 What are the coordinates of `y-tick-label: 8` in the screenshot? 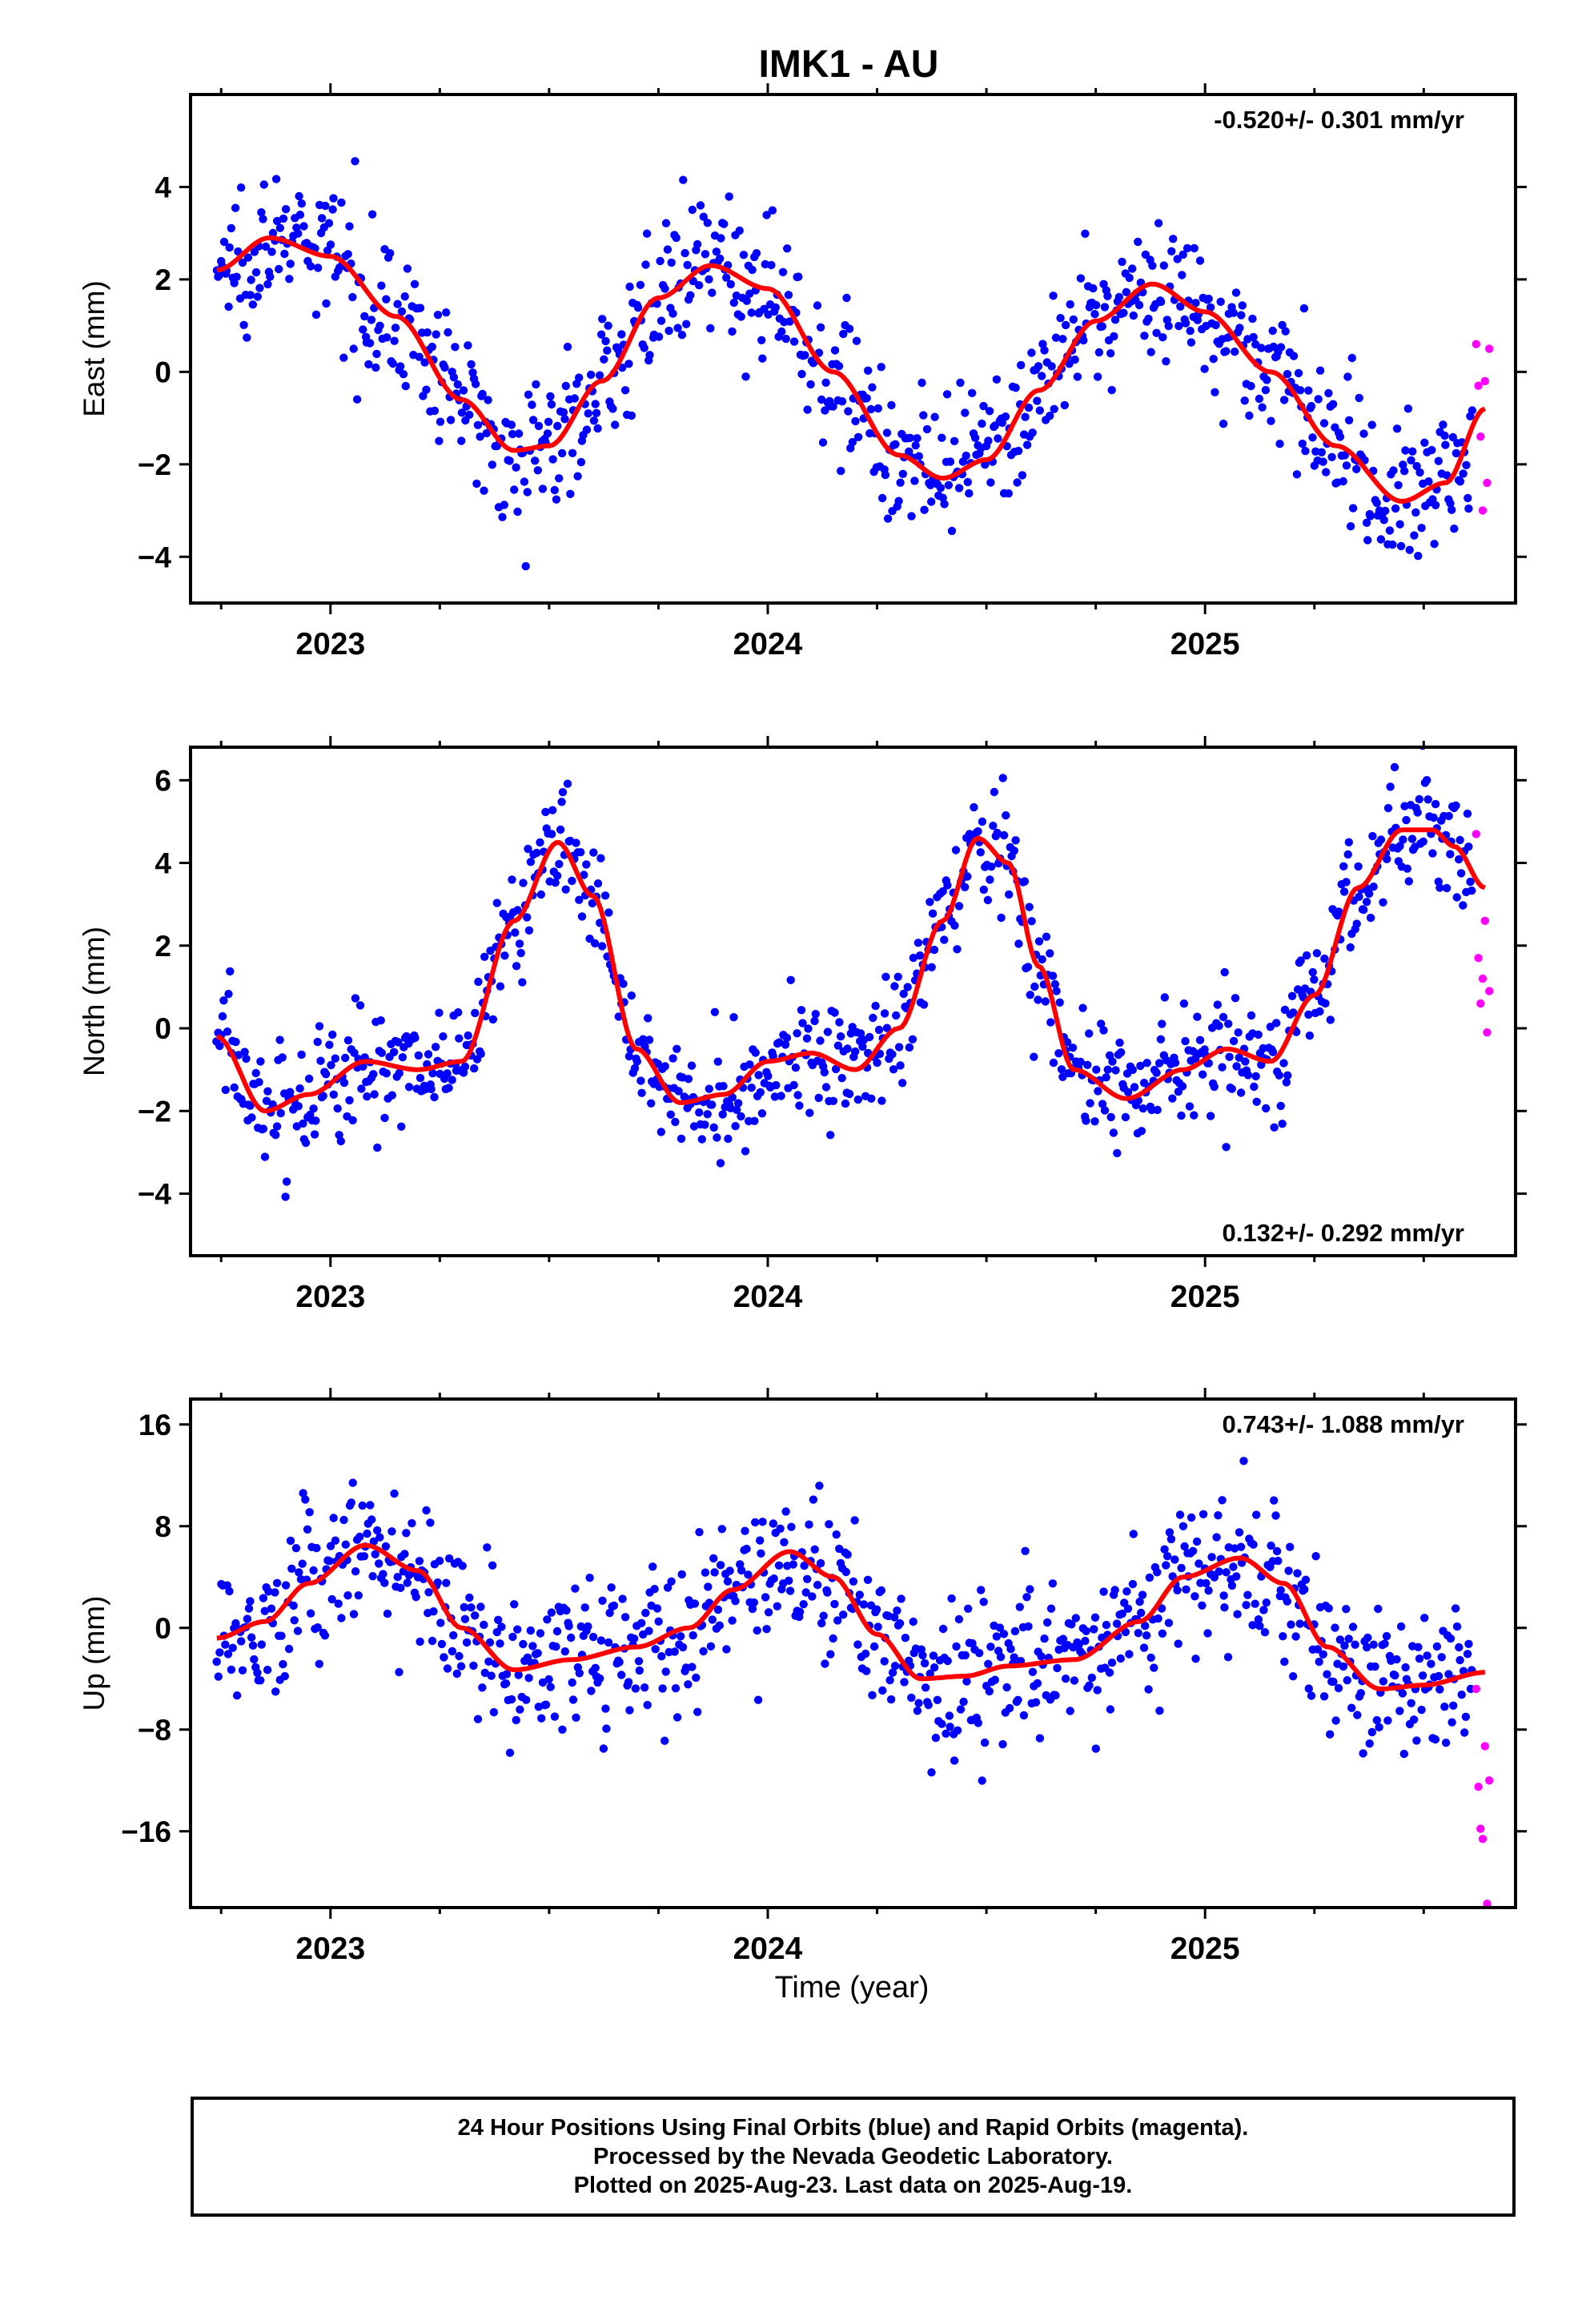 It's located at (163, 1526).